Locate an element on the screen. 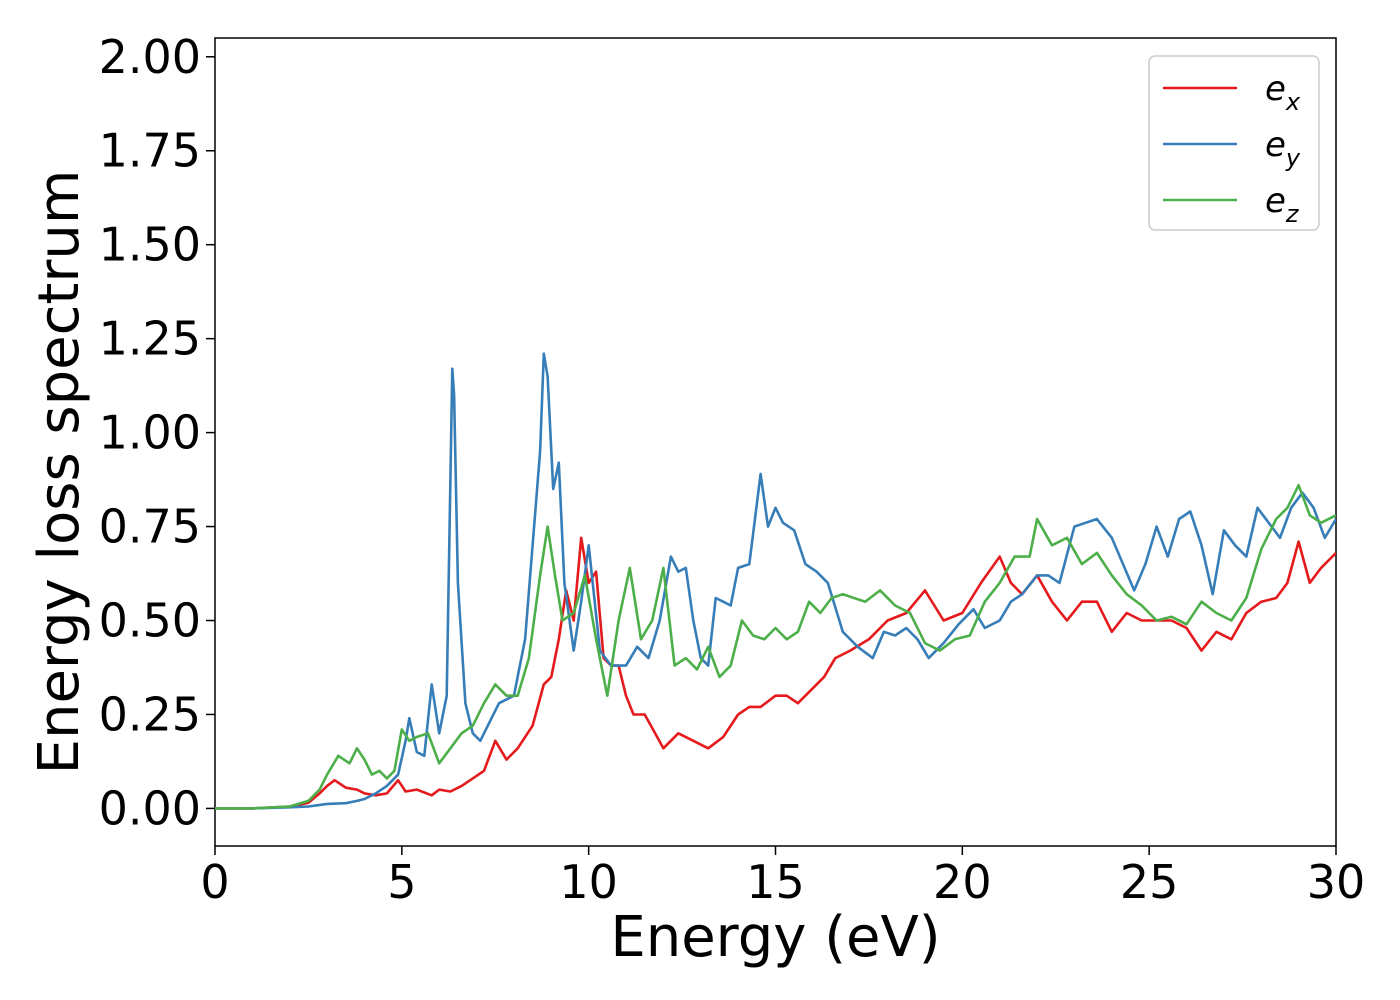 Image resolution: width=1400 pixels, height=1000 pixels. legend-label-subscript: z is located at coordinates (1292, 214).